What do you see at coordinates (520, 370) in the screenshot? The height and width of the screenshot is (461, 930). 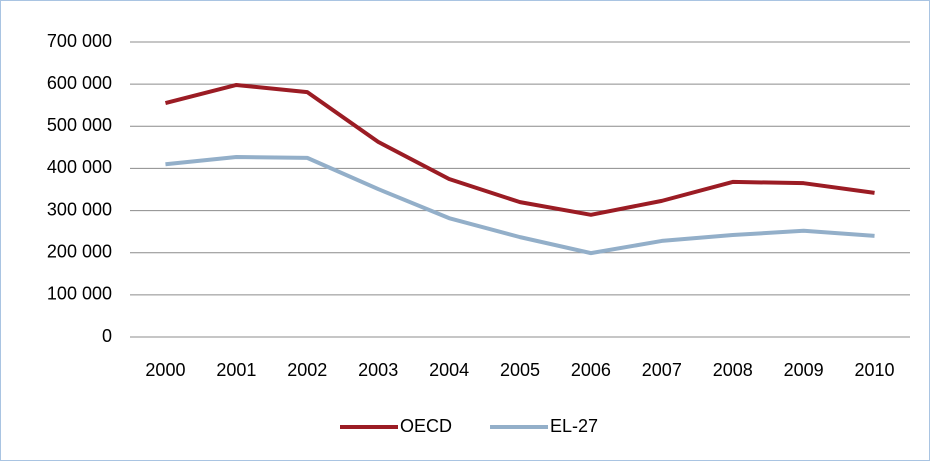 I see `x-tick-label: 2005` at bounding box center [520, 370].